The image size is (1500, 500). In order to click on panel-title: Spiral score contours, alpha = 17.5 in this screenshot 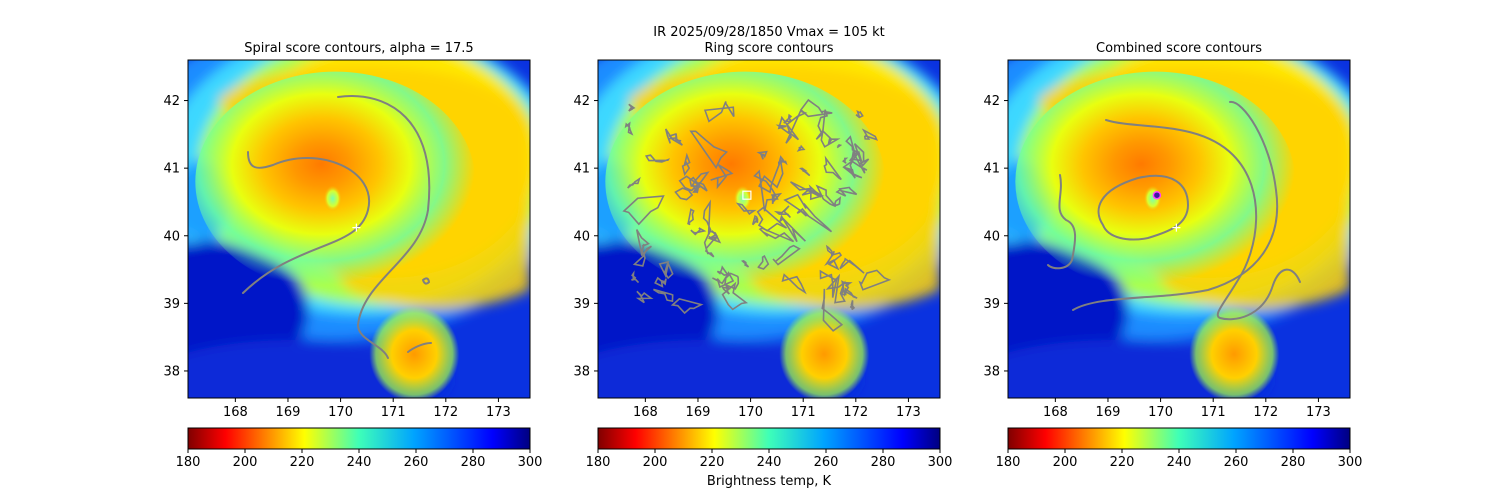, I will do `click(358, 48)`.